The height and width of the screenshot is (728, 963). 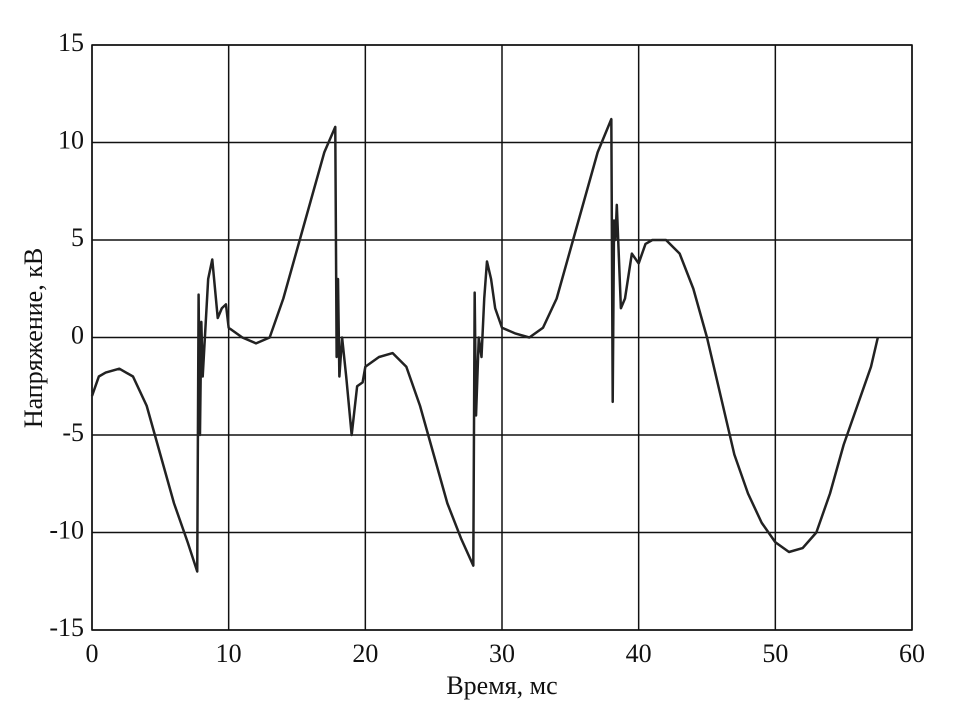 What do you see at coordinates (33, 338) in the screenshot?
I see `y-axis-label: Напряжение, кВ` at bounding box center [33, 338].